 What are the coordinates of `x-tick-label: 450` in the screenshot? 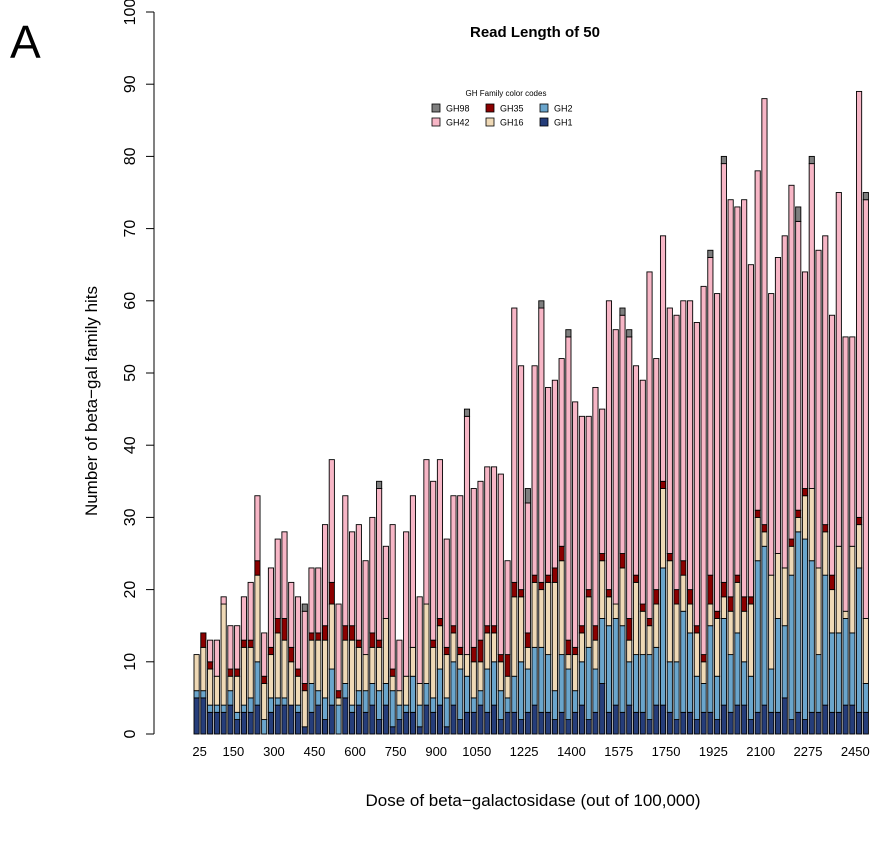 It's located at (315, 751).